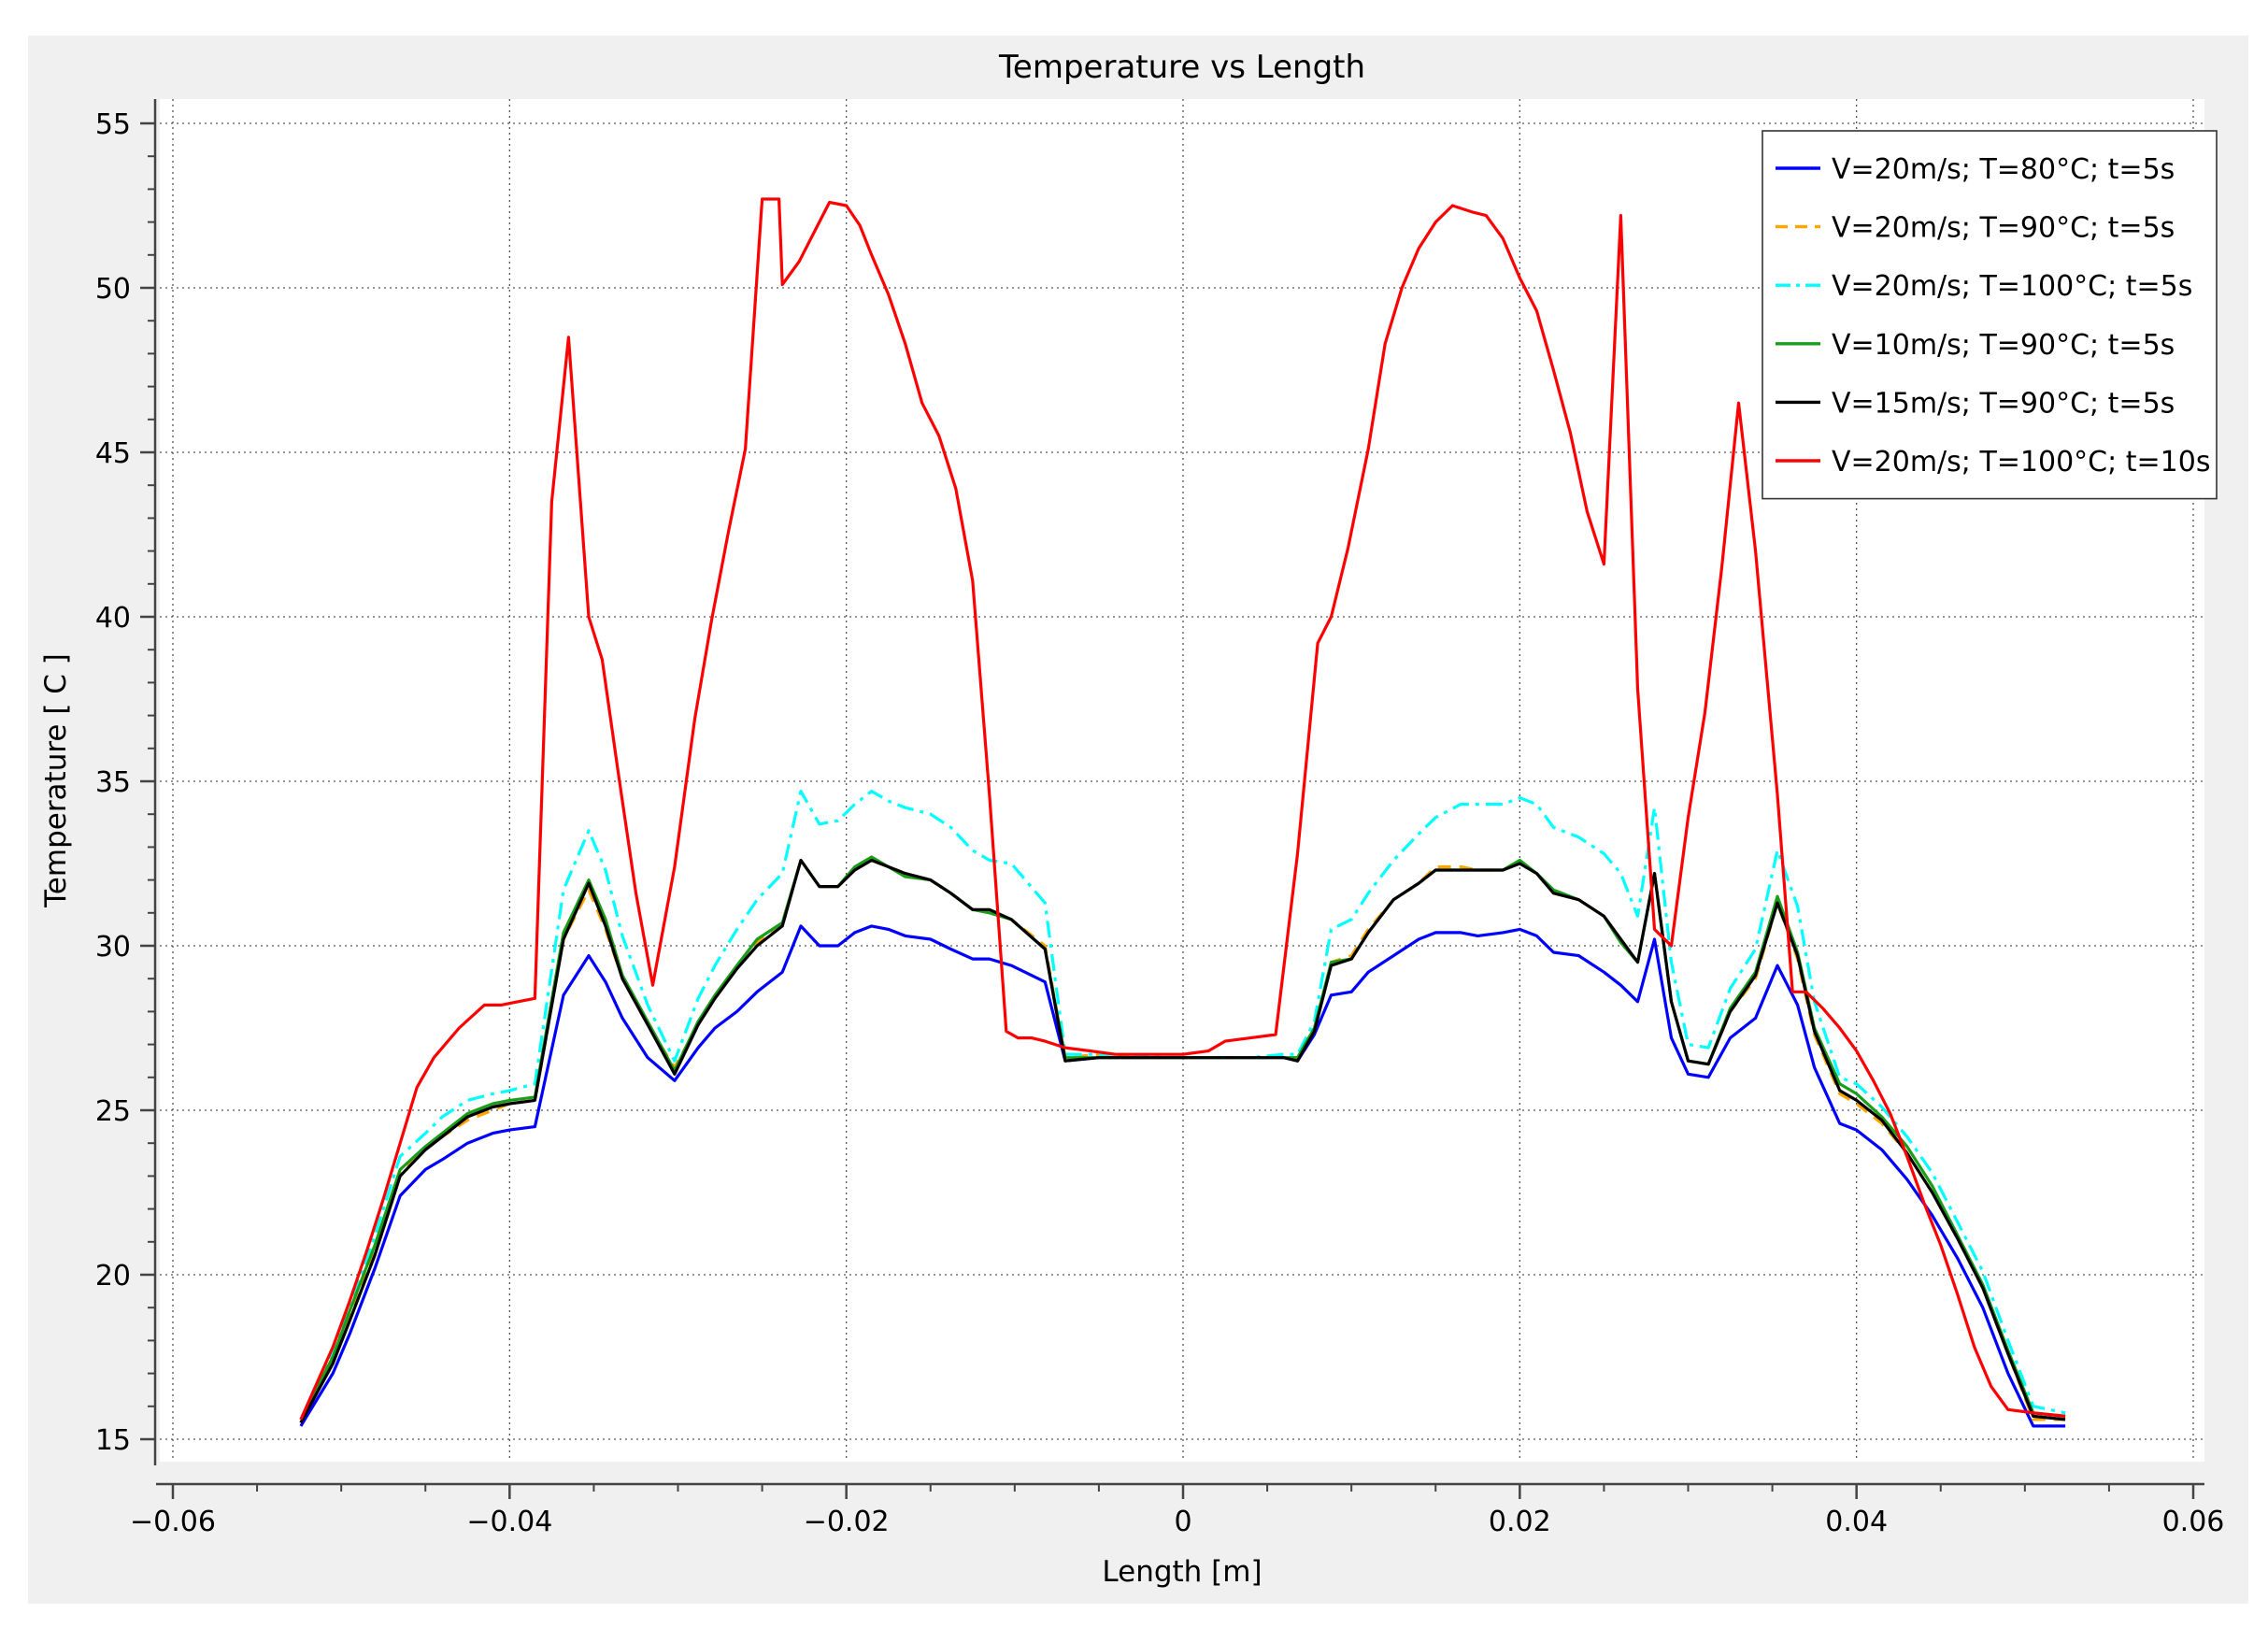 Image resolution: width=2268 pixels, height=1628 pixels. I want to click on x-tick-label: 0.04, so click(1856, 1522).